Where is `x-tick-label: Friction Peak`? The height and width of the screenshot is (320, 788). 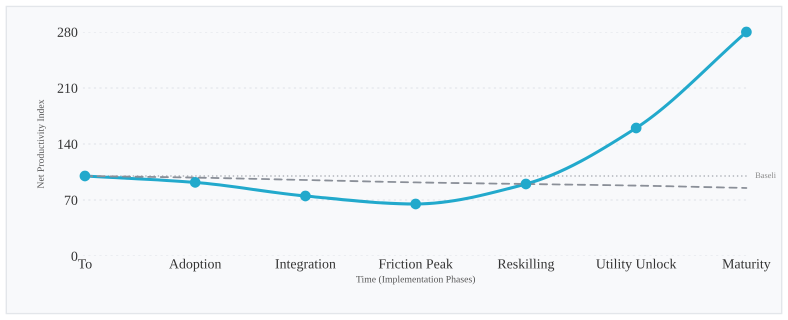 x-tick-label: Friction Peak is located at coordinates (415, 263).